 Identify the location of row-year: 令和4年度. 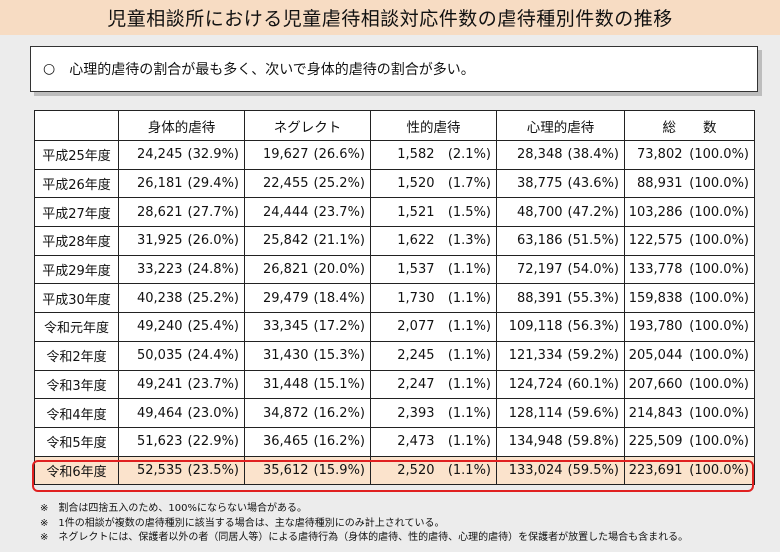
(76, 413).